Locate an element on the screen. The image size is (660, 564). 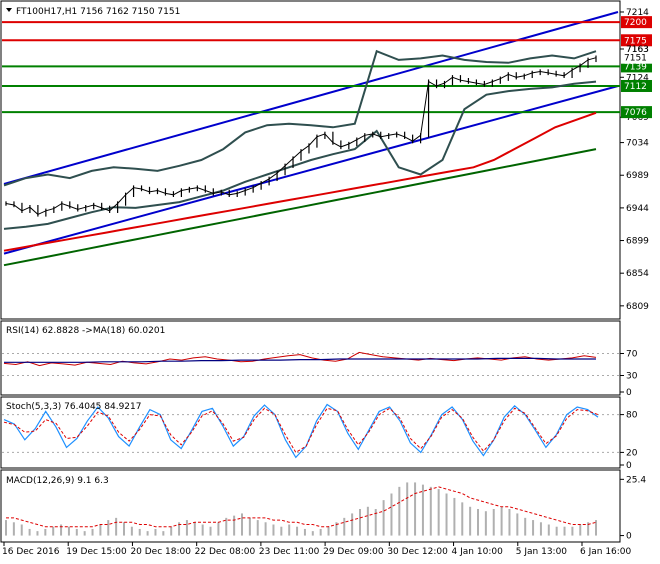
stoch-y-tick-label: 80 is located at coordinates (632, 416).